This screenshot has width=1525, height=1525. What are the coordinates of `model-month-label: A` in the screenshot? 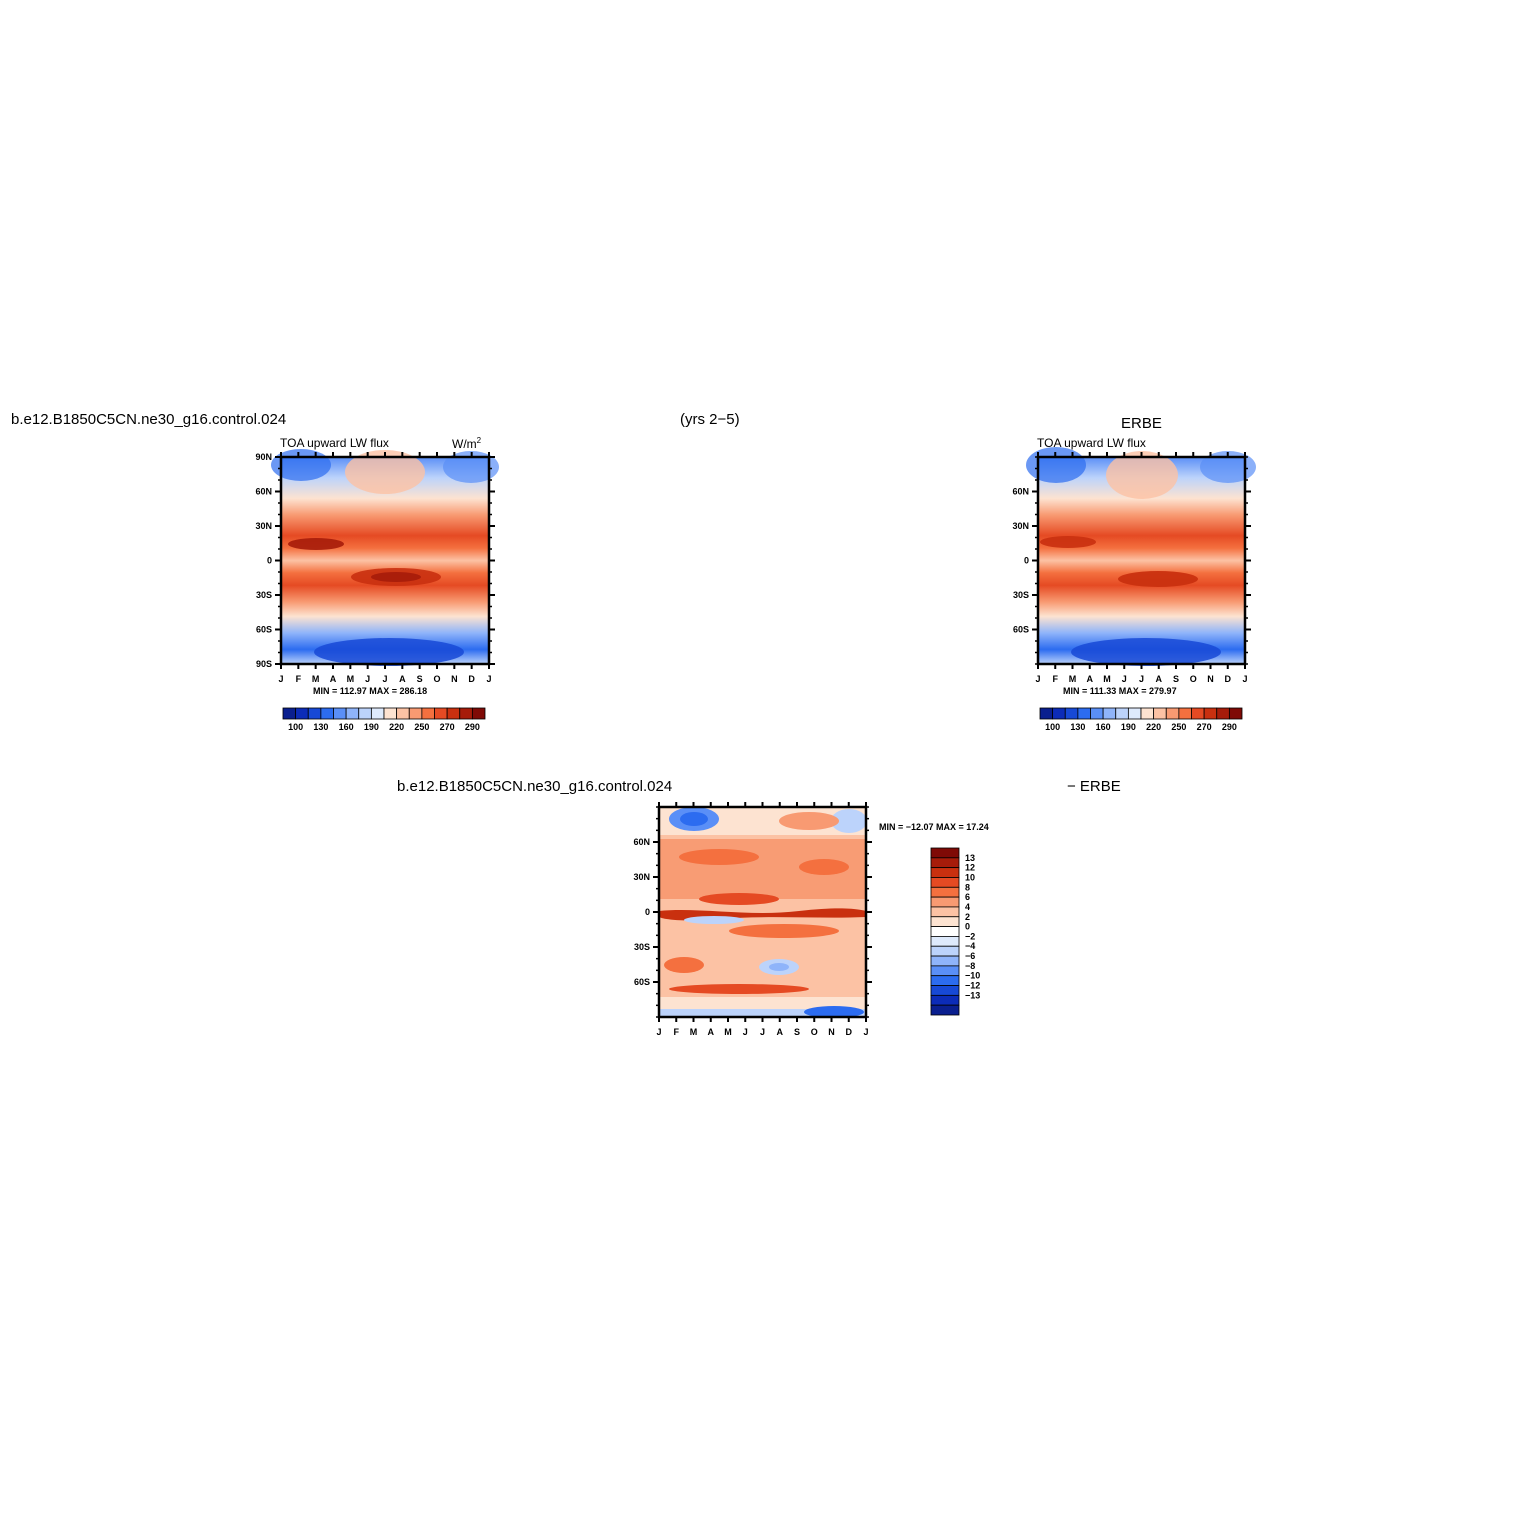 It's located at (333, 679).